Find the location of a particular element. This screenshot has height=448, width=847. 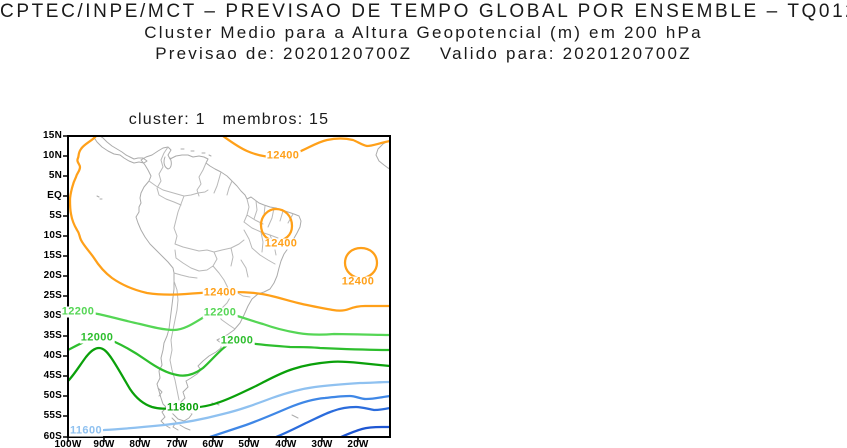

y-tick-label: 5S is located at coordinates (55, 215).